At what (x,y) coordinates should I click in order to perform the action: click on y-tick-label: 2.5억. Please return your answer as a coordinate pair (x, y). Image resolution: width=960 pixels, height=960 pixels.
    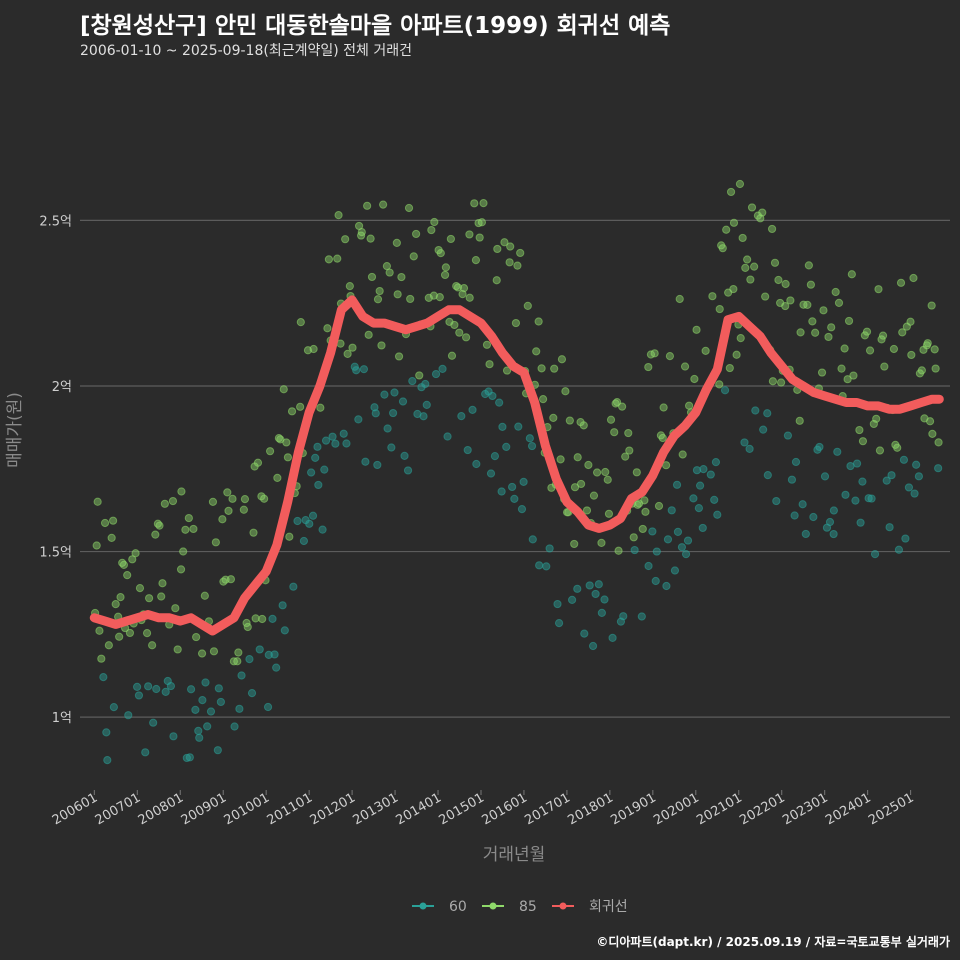
    Looking at the image, I should click on (55, 221).